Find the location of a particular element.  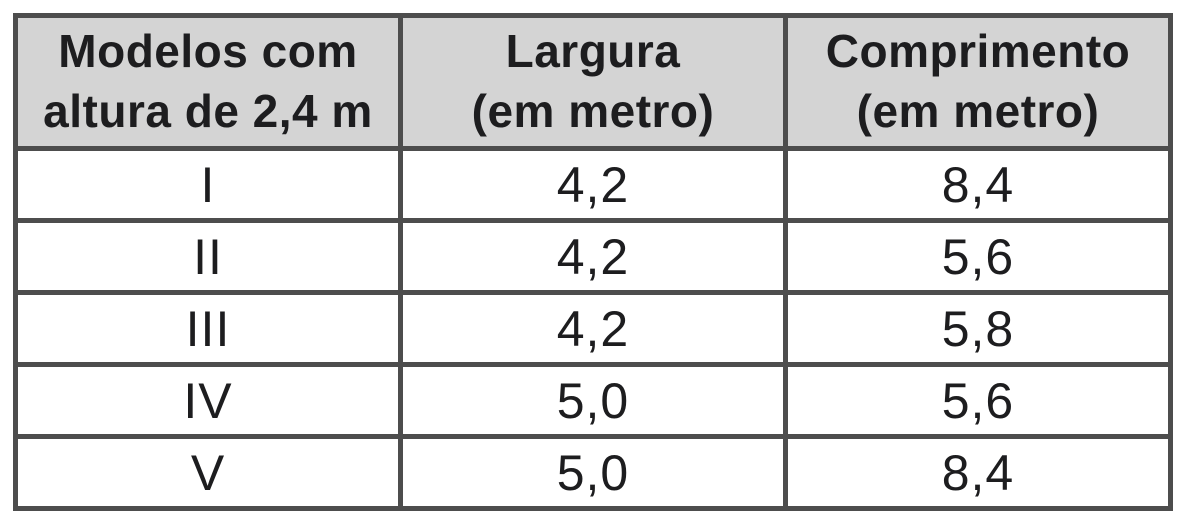

table-row-model-v: V 5,0 8,4 is located at coordinates (593, 472).